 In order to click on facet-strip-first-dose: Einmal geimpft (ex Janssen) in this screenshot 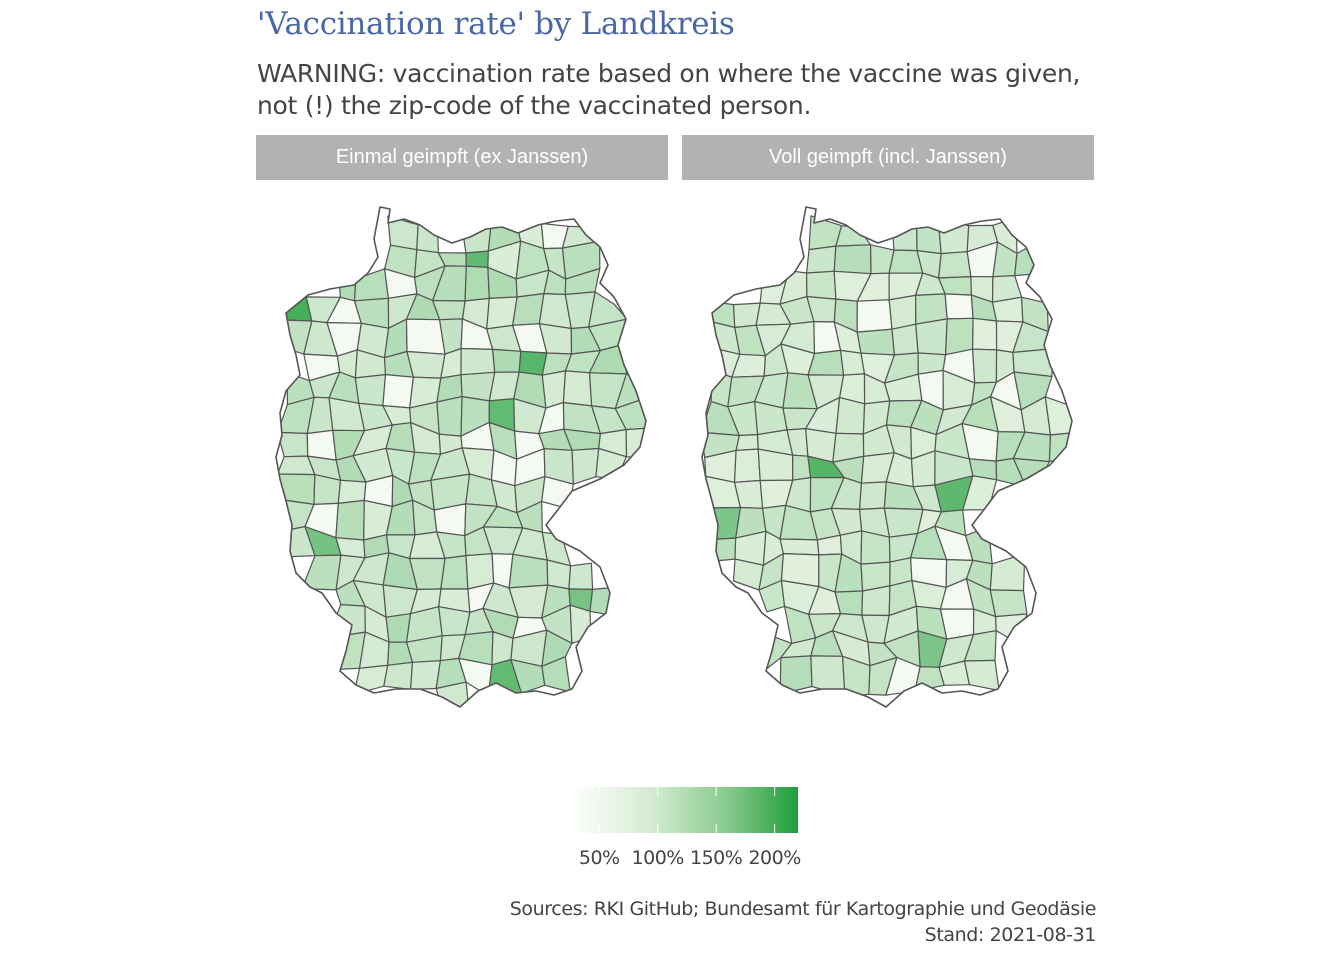, I will do `click(462, 157)`.